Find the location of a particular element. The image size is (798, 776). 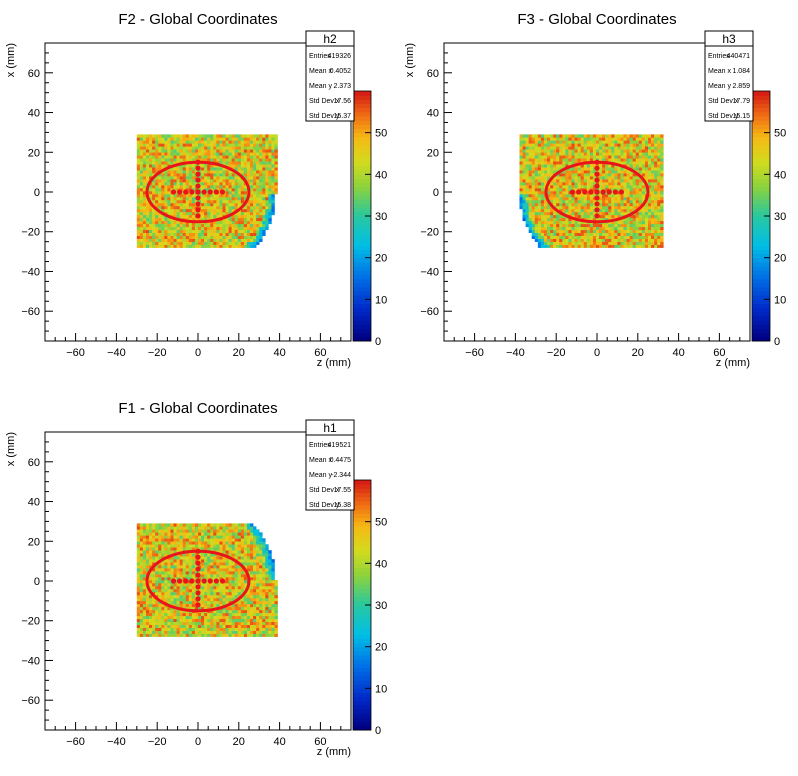

stats-value: 15.38 is located at coordinates (342, 505).